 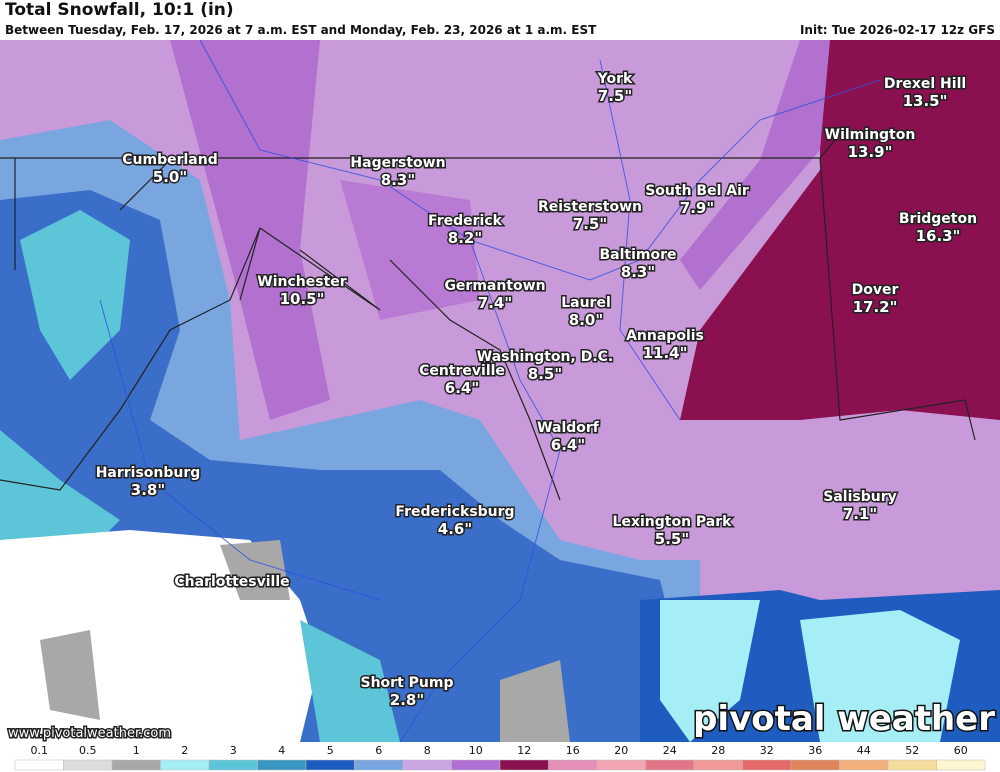 What do you see at coordinates (586, 303) in the screenshot?
I see `place-name: Laurel` at bounding box center [586, 303].